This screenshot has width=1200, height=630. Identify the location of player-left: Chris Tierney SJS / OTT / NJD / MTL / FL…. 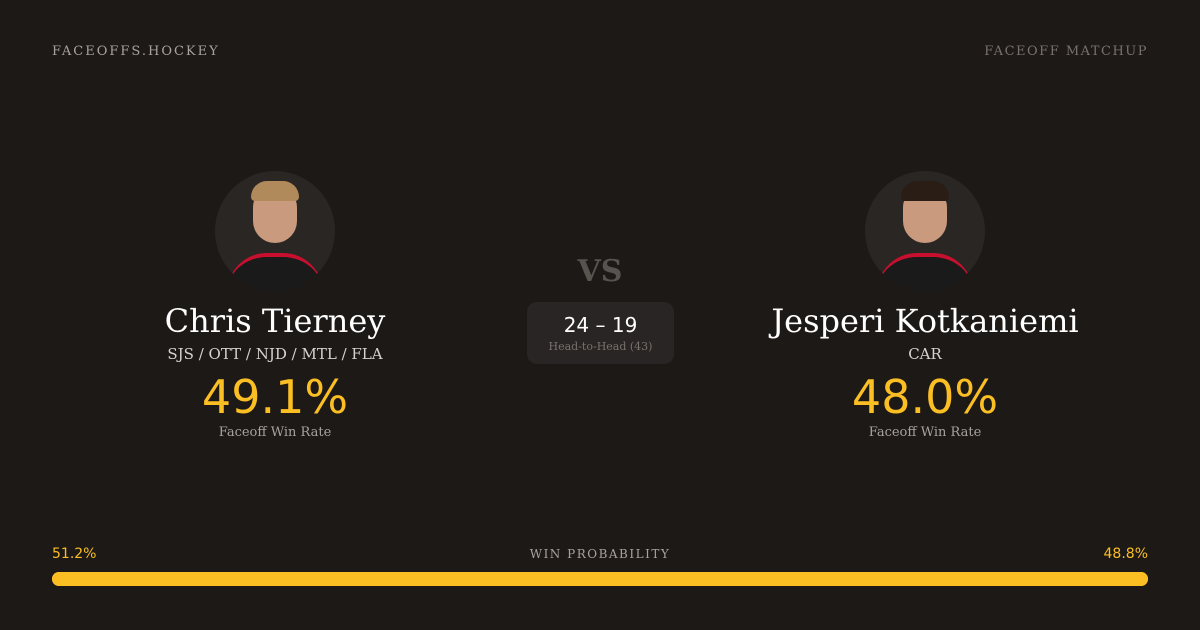
(275, 305).